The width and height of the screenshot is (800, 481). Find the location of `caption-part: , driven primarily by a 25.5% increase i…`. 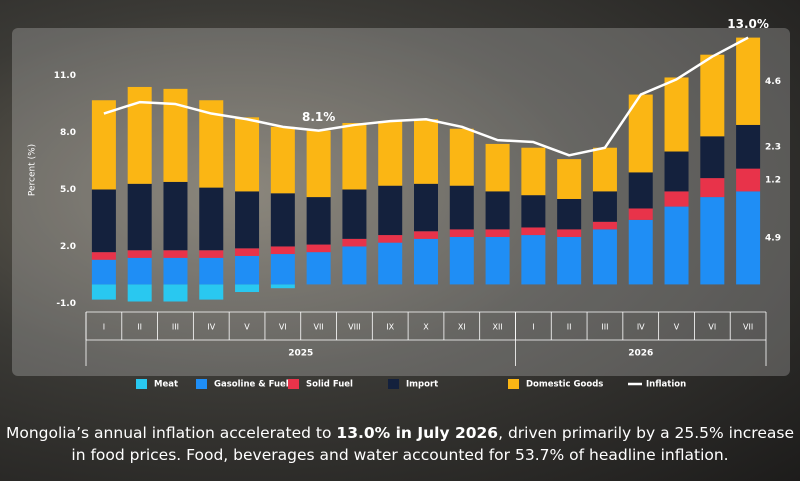

caption-part: , driven primarily by a 25.5% increase i… is located at coordinates (432, 444).